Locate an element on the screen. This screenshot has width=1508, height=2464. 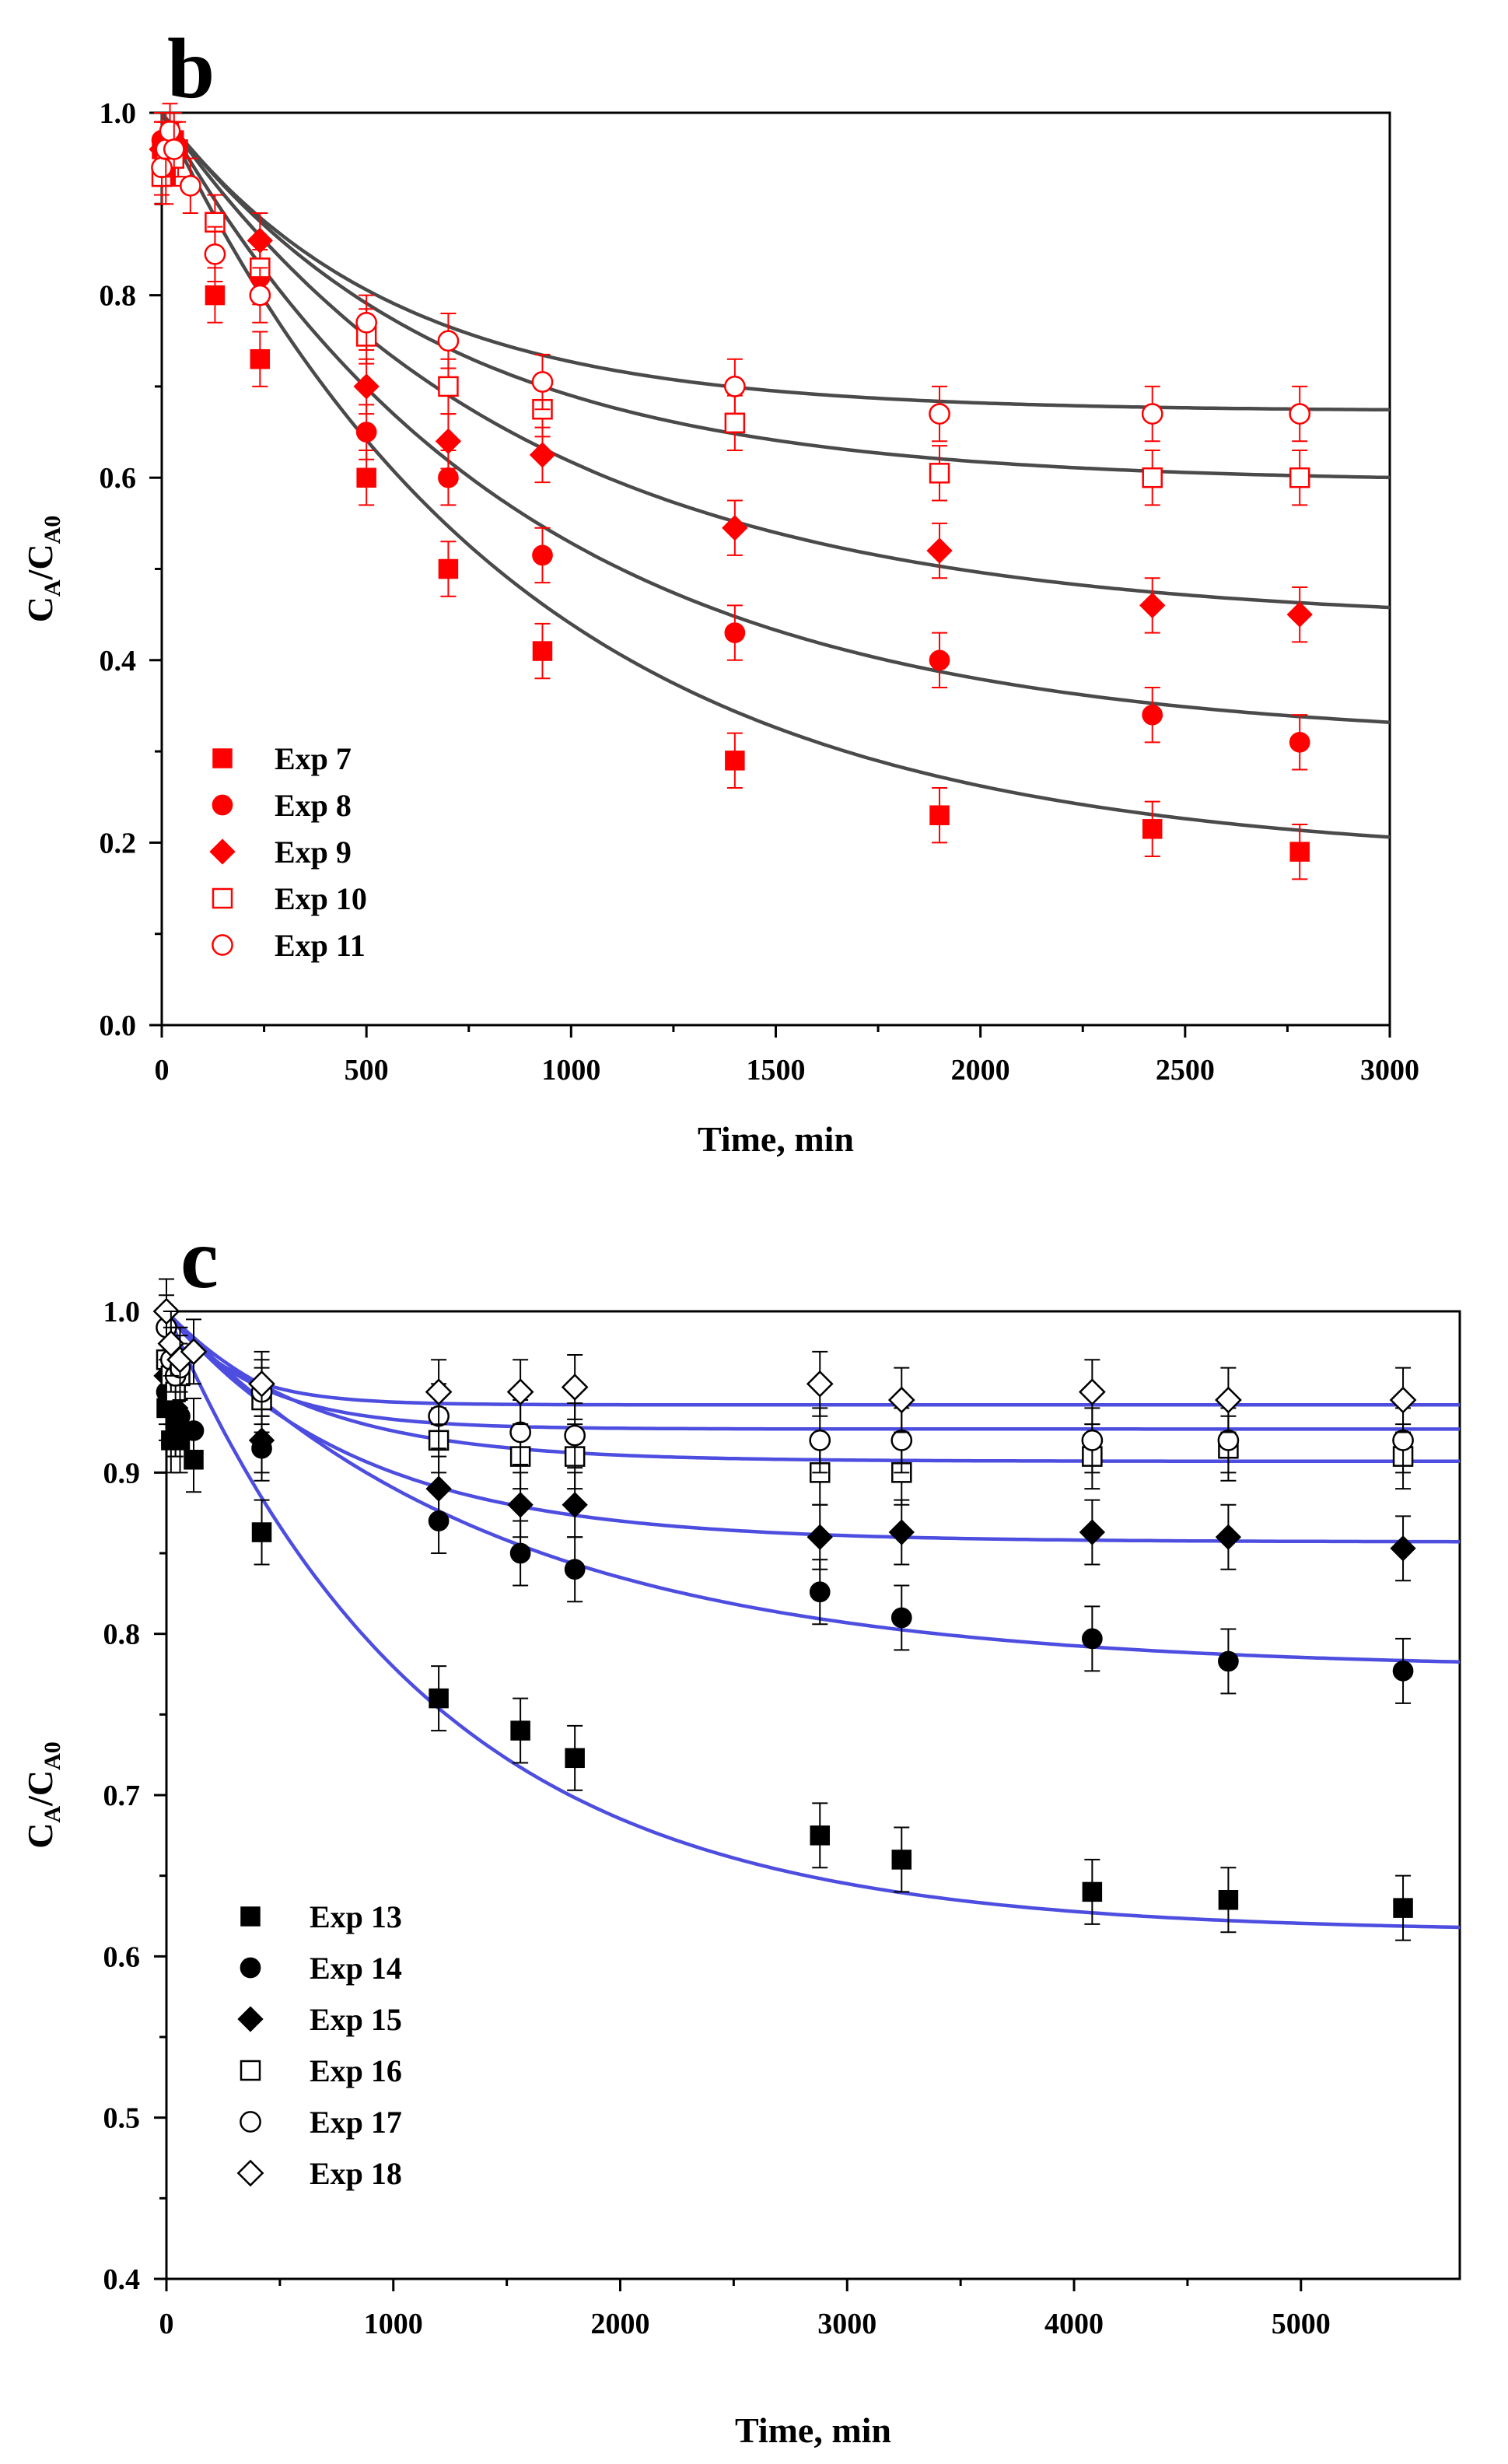
legend-label: Exp 18 is located at coordinates (356, 2173).